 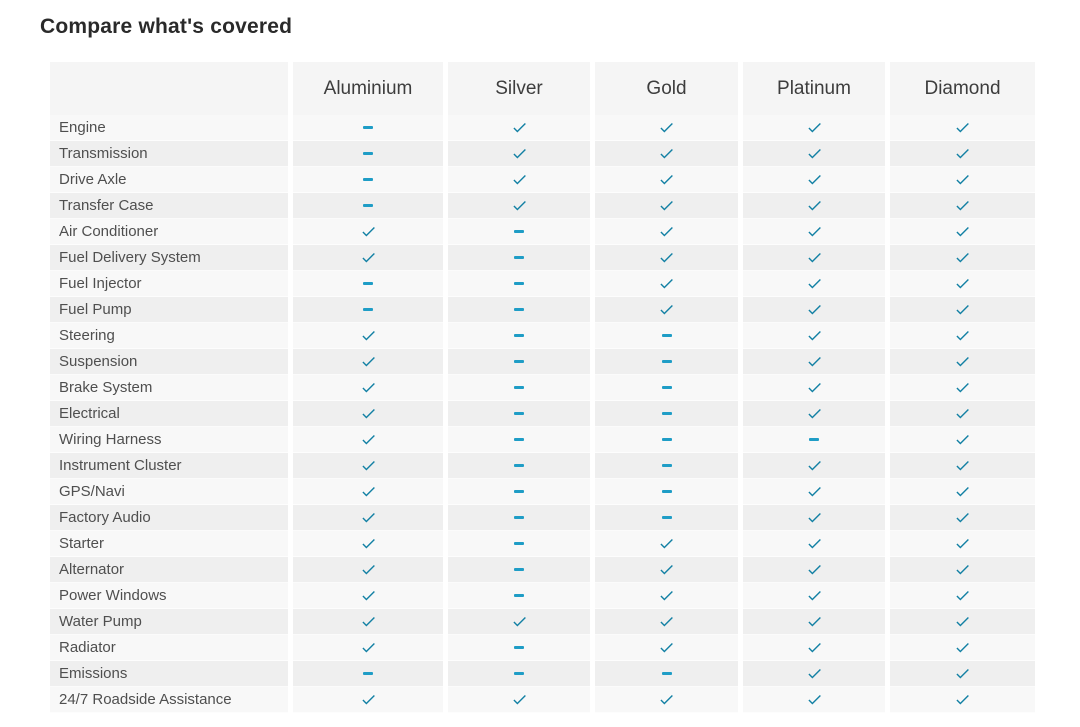 What do you see at coordinates (814, 88) in the screenshot?
I see `column-header-platinum: Platinum` at bounding box center [814, 88].